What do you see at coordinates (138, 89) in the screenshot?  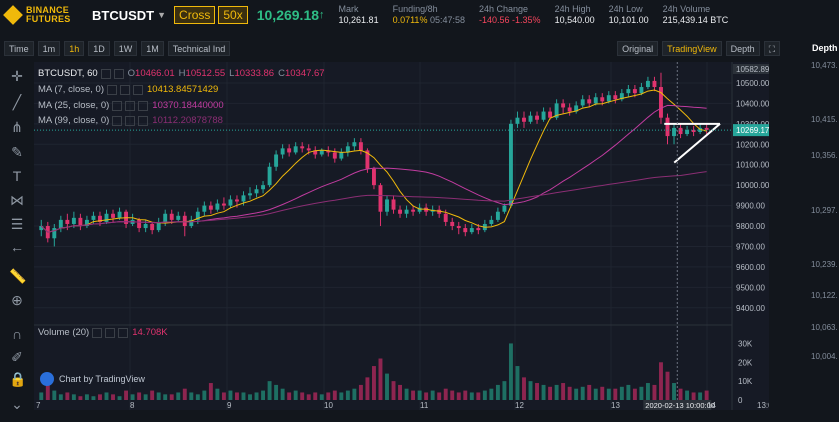 I see `ma7-close-icon` at bounding box center [138, 89].